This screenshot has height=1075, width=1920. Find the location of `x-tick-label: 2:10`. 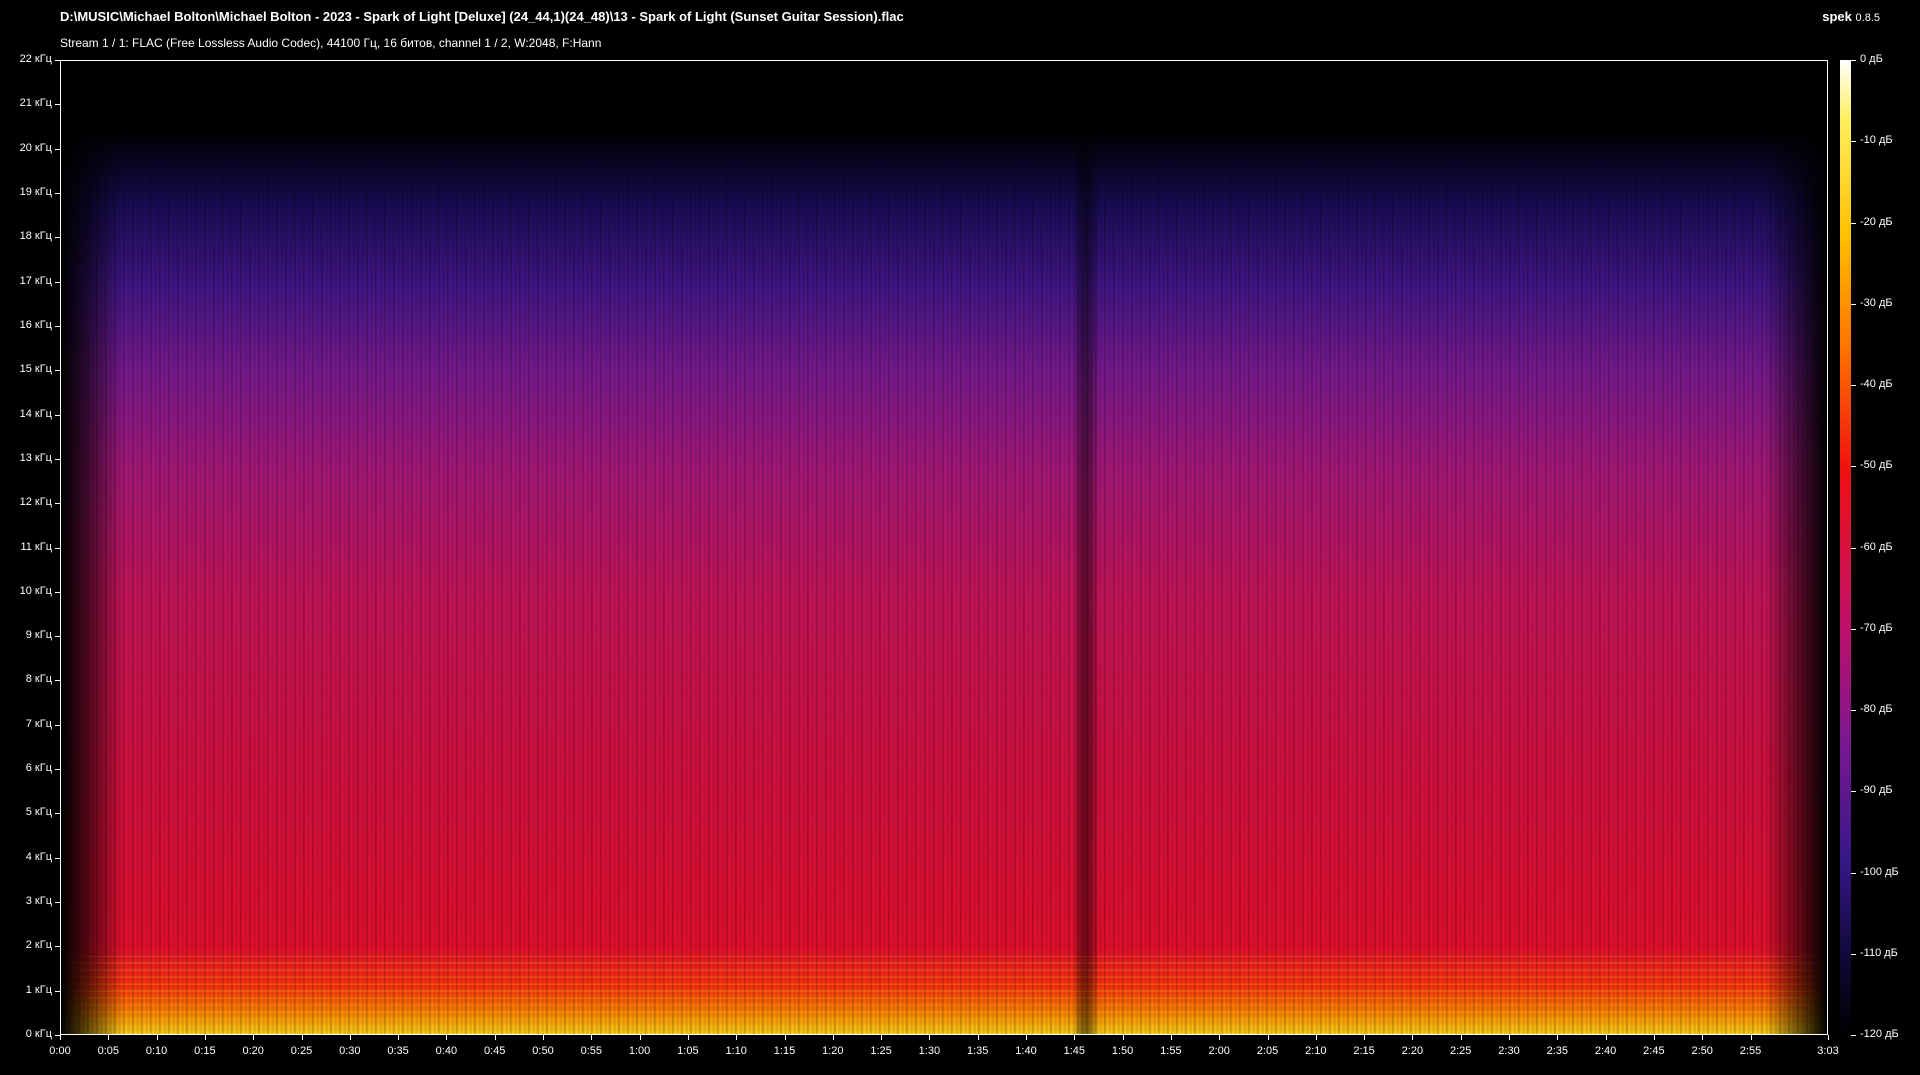

x-tick-label: 2:10 is located at coordinates (1316, 1051).